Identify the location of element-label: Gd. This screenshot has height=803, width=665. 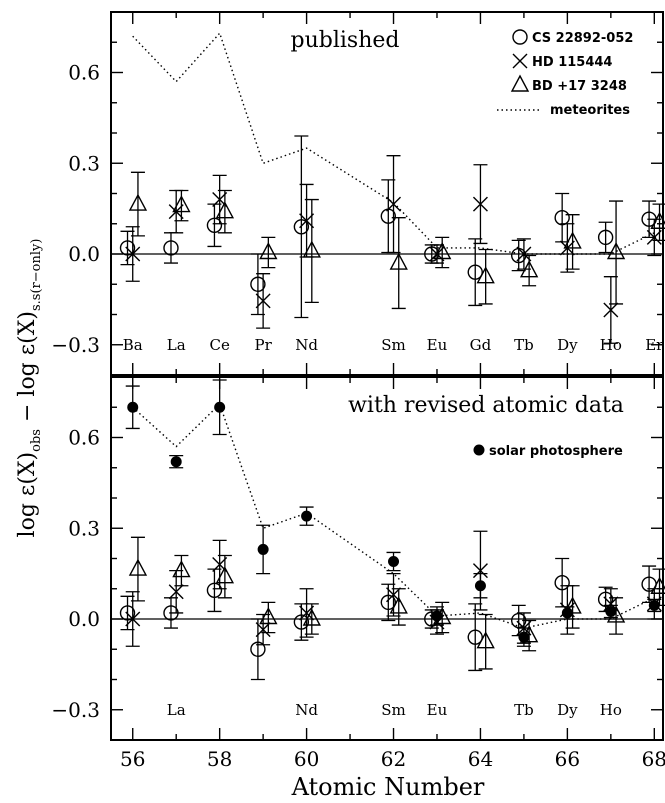
(481, 345).